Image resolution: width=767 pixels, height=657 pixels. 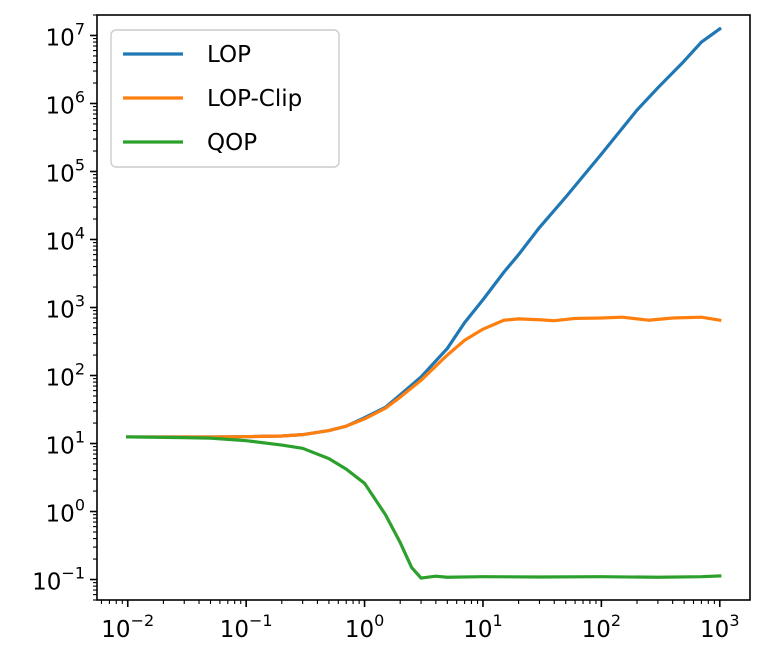 I want to click on x-tick-label: 10⁰, so click(x=364, y=627).